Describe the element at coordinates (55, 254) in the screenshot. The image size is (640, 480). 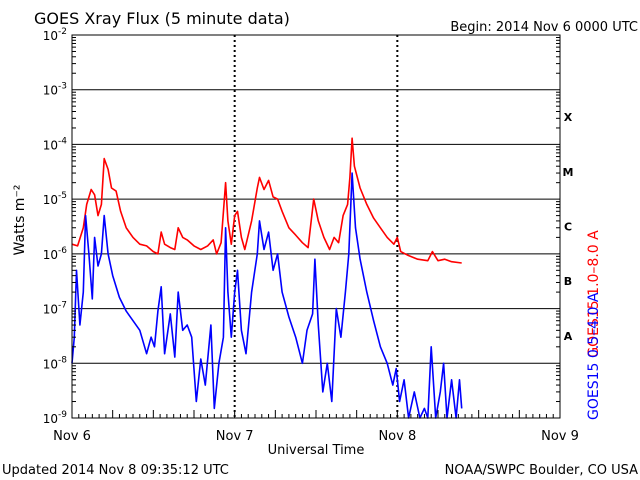
I see `y-tick-label: 10⁻⁶` at that location.